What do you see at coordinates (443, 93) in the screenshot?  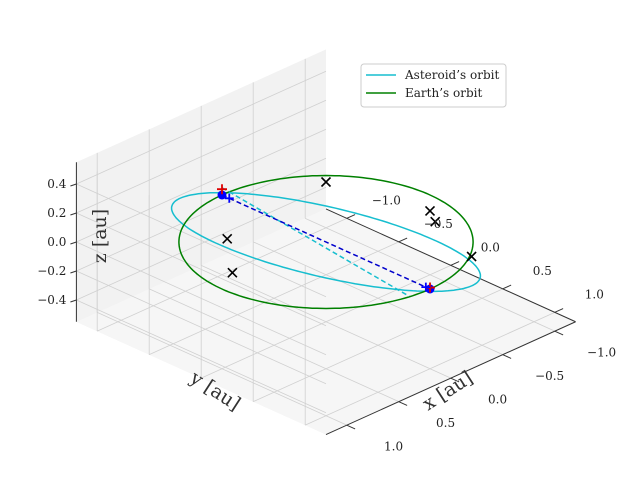 I see `legend-earth-label: Earth’s orbit` at bounding box center [443, 93].